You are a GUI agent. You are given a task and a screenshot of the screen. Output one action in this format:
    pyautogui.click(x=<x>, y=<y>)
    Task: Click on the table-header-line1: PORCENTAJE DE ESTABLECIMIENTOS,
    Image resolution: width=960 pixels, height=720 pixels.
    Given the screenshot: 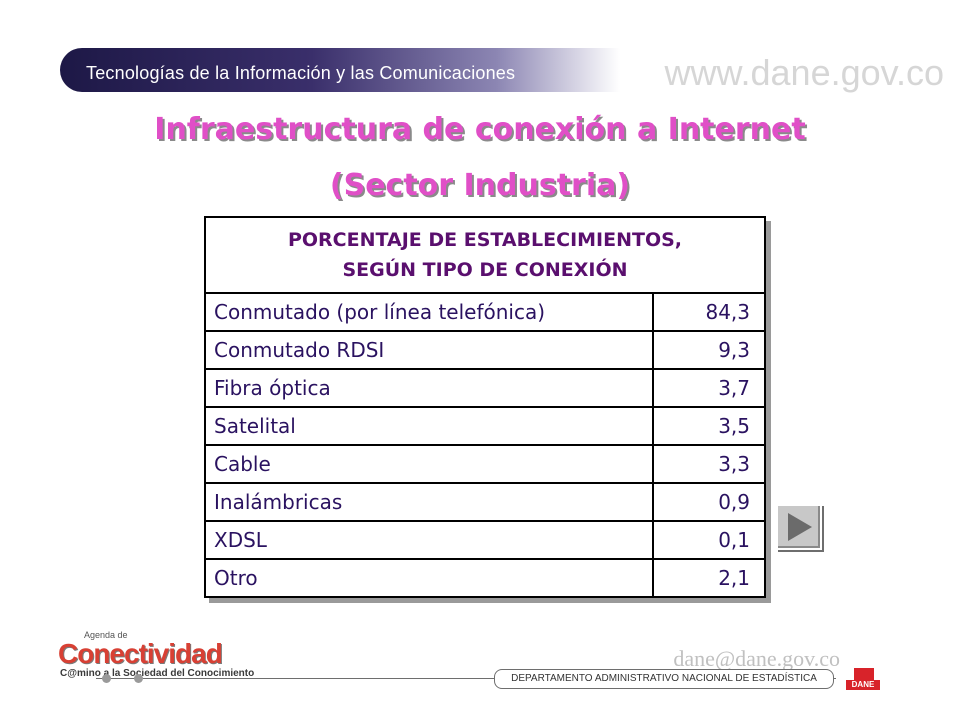 What is the action you would take?
    pyautogui.click(x=485, y=240)
    